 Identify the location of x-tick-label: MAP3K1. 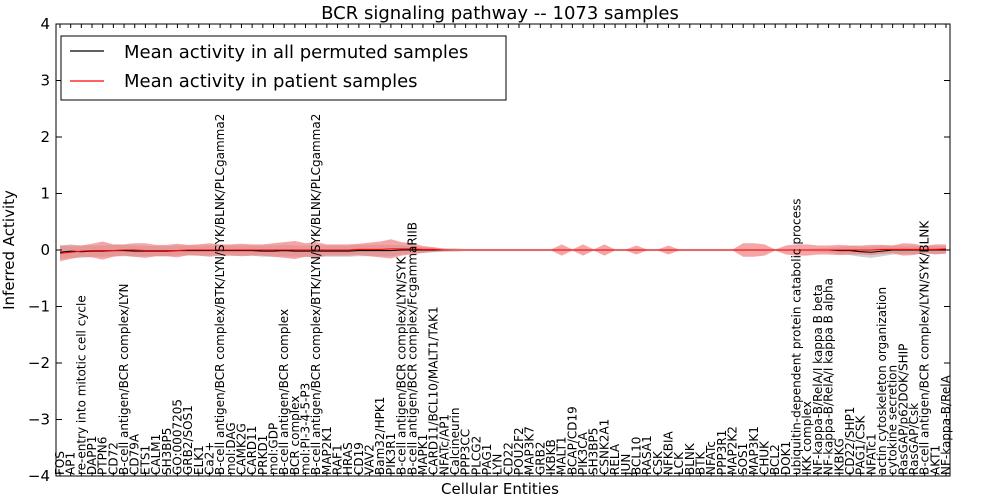
(754, 450).